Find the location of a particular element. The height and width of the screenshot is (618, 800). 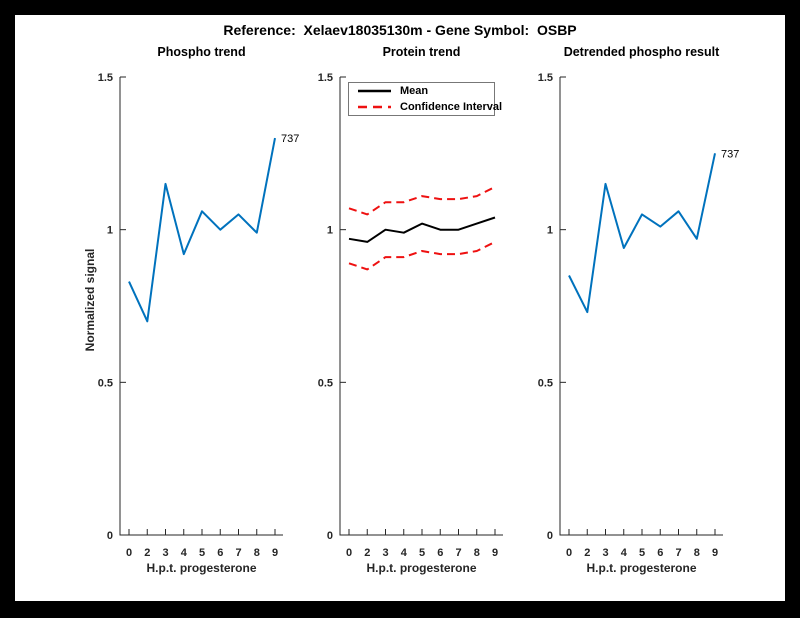

series-line-mean is located at coordinates (422, 229).